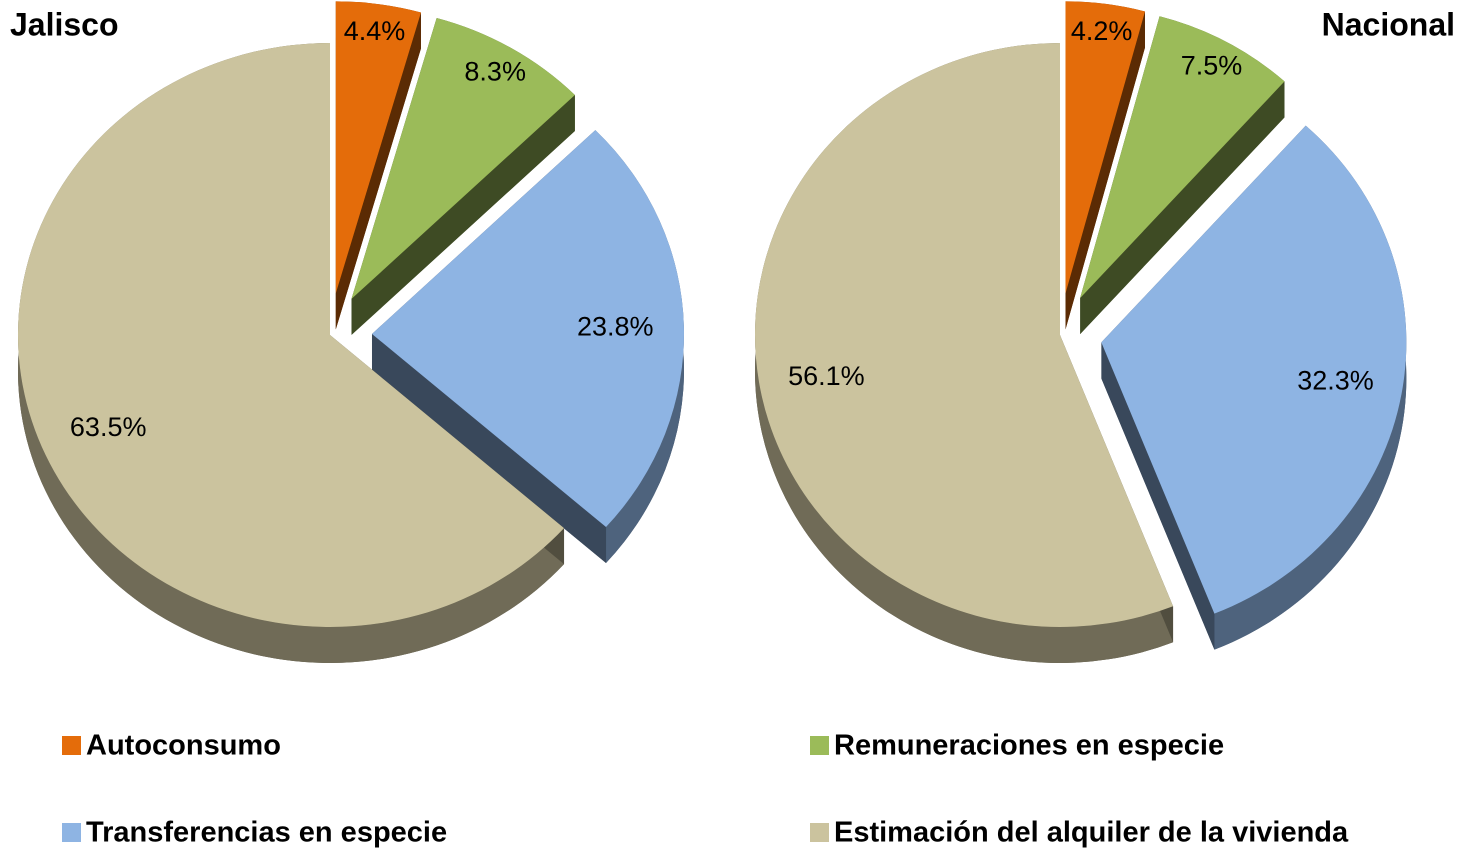 This screenshot has height=852, width=1464. Describe the element at coordinates (1335, 381) in the screenshot. I see `data-label: 32.3%` at that location.